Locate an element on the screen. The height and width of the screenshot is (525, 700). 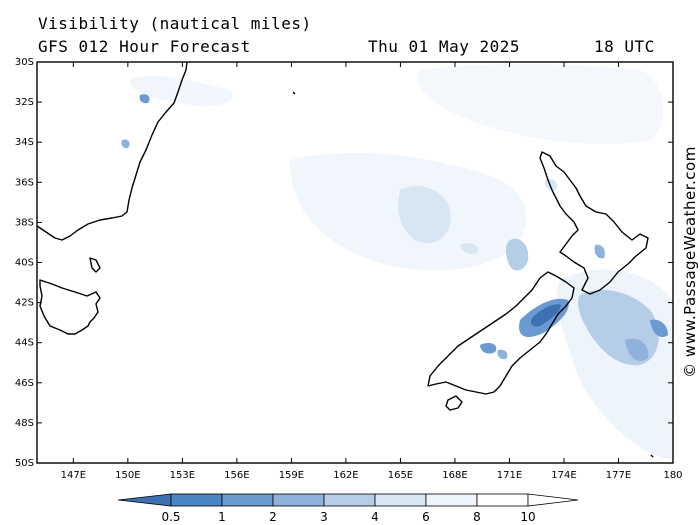
colorbar-label: 0.5 is located at coordinates (170, 517).